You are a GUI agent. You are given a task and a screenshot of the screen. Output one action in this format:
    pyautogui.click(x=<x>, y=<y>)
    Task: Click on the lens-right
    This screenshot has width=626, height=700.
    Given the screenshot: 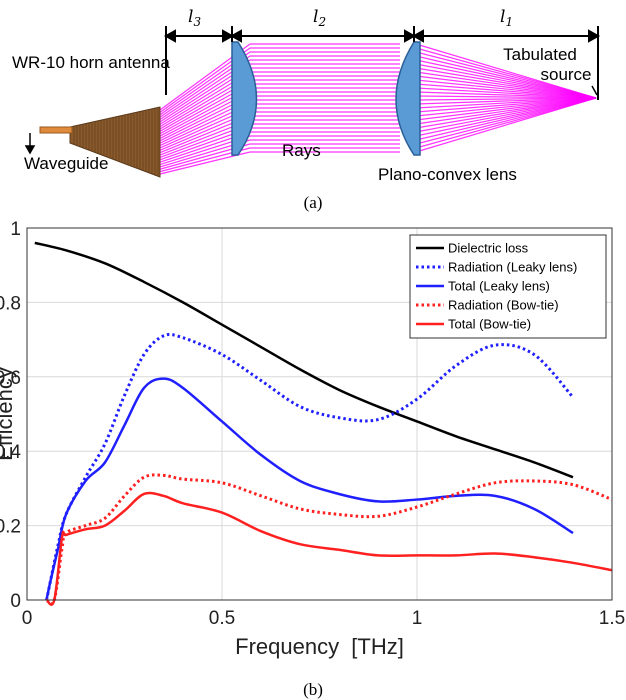 What is the action you would take?
    pyautogui.click(x=408, y=98)
    